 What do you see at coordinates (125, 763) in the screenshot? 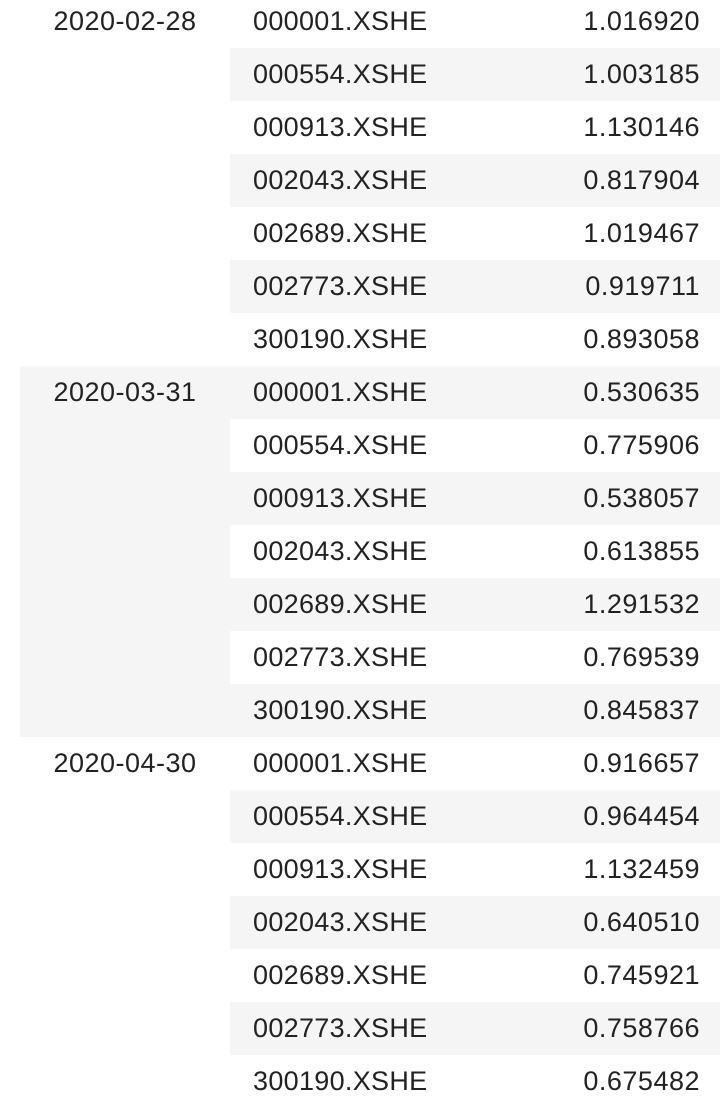
I see `date-cell: 2020-04-30` at bounding box center [125, 763].